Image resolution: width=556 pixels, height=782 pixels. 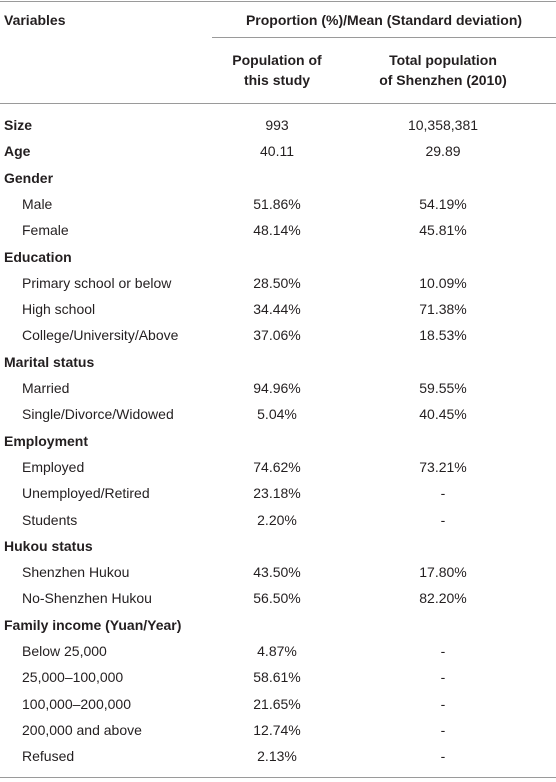 What do you see at coordinates (277, 572) in the screenshot?
I see `cell-value: 43.50%` at bounding box center [277, 572].